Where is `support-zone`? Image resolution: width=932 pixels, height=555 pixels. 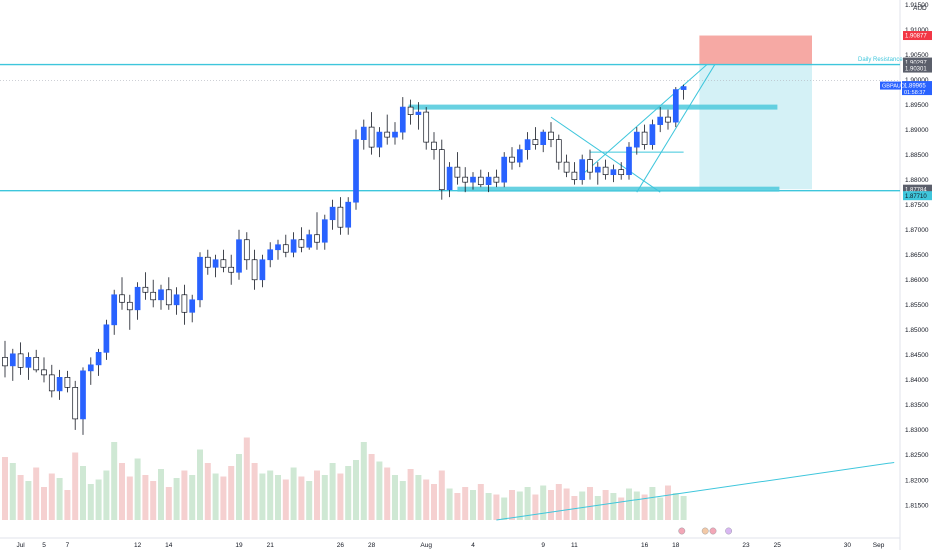
support-zone is located at coordinates (618, 189).